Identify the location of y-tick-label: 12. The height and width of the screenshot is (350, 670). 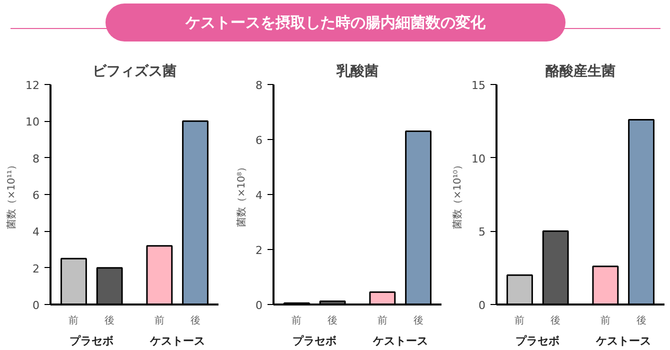
(33, 85).